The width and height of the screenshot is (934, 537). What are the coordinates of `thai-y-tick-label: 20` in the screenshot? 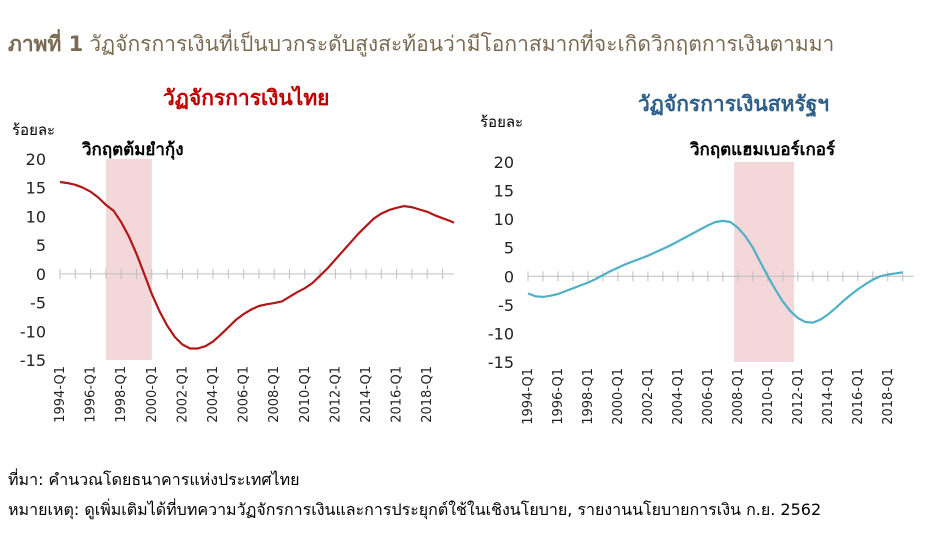 It's located at (36, 159).